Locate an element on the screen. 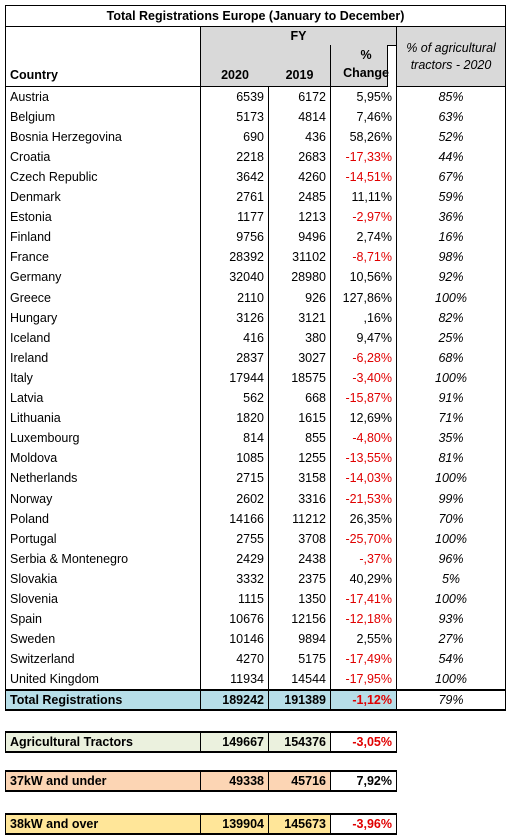 This screenshot has width=509, height=839. country: Serbia & Montenegro is located at coordinates (103, 559).